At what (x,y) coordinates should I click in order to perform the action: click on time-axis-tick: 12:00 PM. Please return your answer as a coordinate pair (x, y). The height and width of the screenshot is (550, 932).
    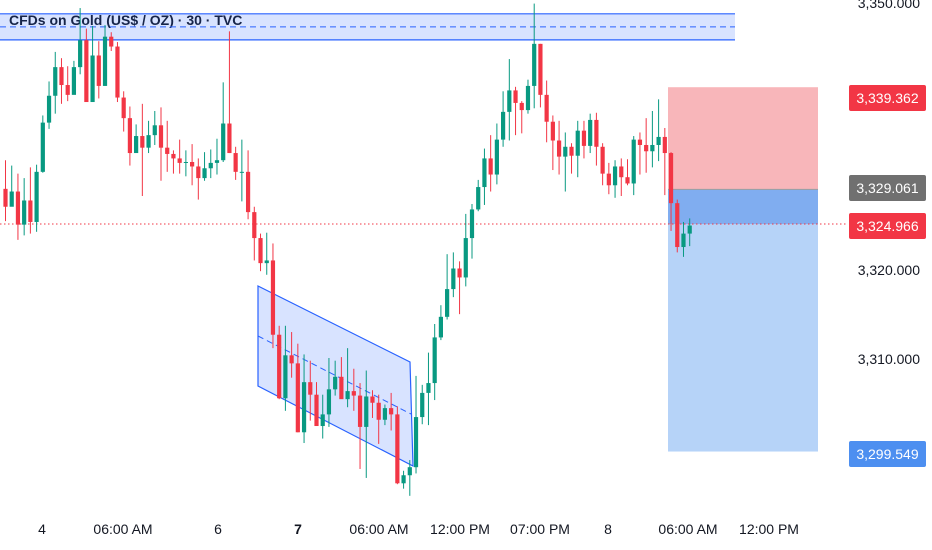
    Looking at the image, I should click on (460, 529).